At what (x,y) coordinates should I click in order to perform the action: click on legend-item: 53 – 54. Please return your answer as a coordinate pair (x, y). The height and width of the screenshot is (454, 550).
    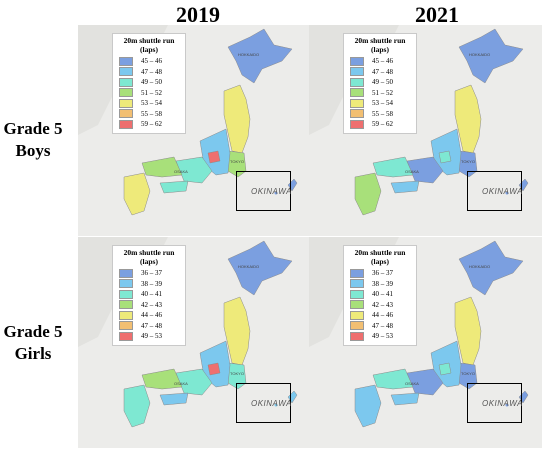
    Looking at the image, I should click on (149, 103).